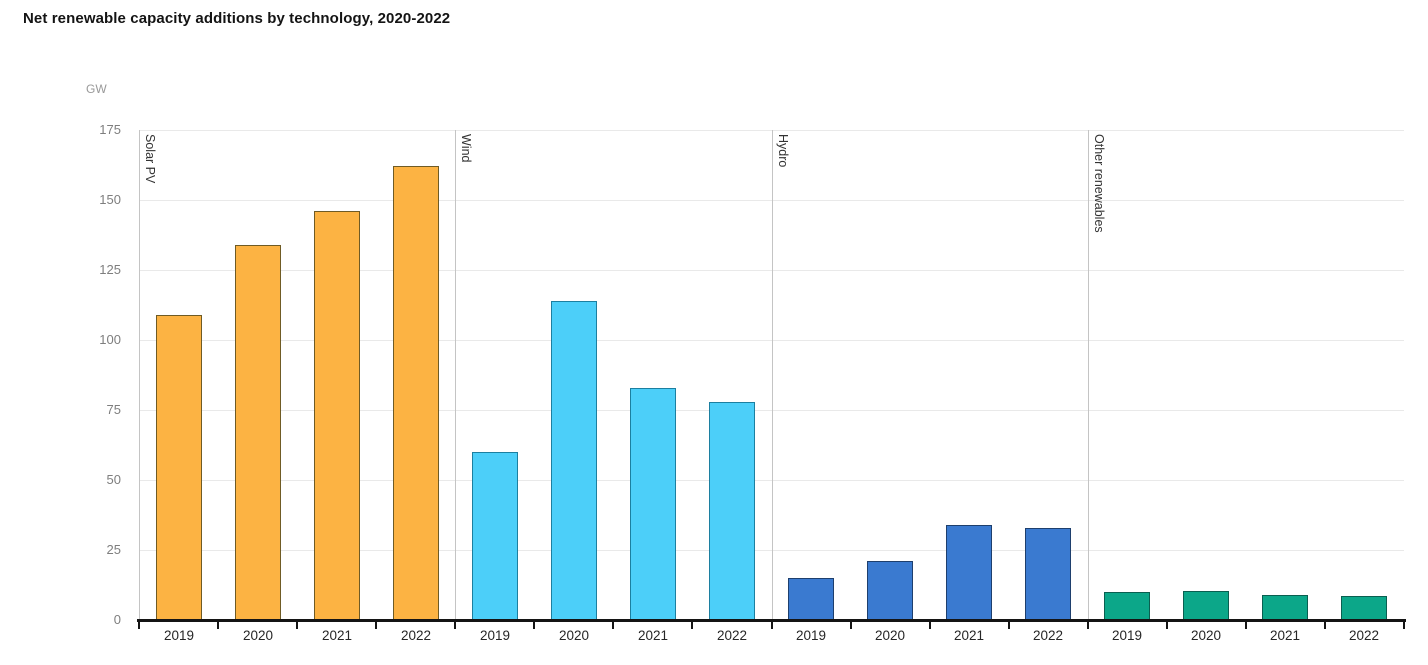 Image resolution: width=1428 pixels, height=665 pixels. Describe the element at coordinates (1048, 574) in the screenshot. I see `bar-hydro-2022` at that location.